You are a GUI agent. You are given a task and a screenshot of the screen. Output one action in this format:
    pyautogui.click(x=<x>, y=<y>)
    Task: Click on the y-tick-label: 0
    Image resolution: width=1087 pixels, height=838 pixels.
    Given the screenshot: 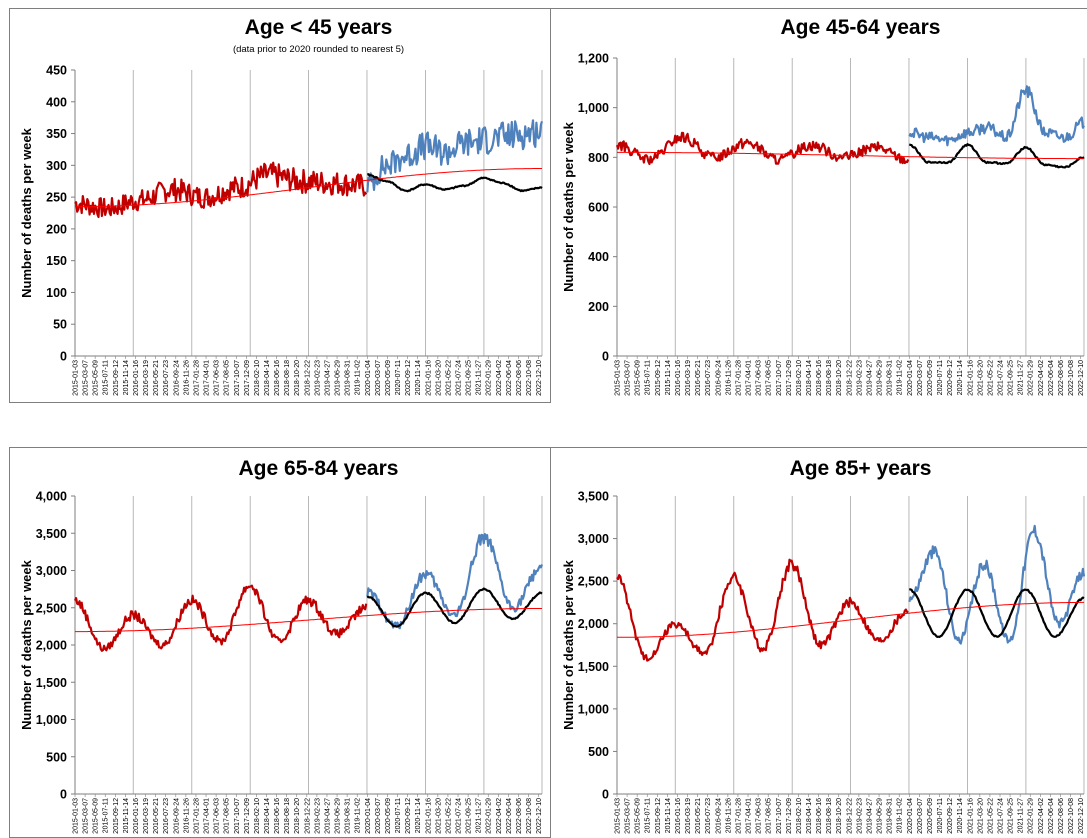 What is the action you would take?
    pyautogui.click(x=63, y=795)
    